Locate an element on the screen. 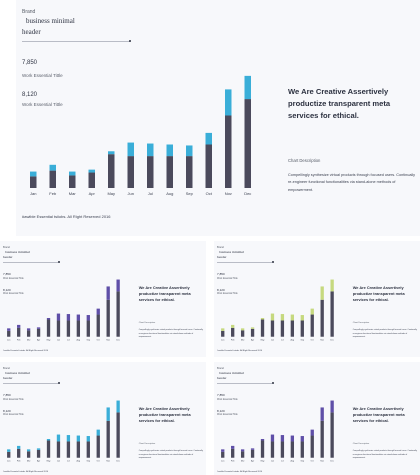 The image size is (420, 475). bar-base-mar is located at coordinates (29, 333).